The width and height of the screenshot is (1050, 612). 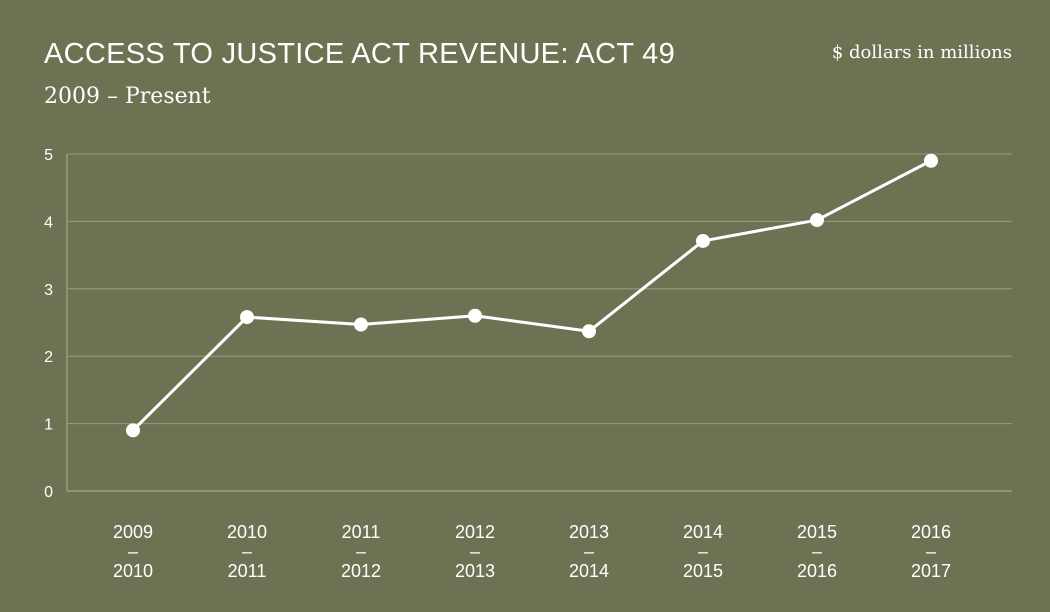 What do you see at coordinates (48, 357) in the screenshot?
I see `y-tick-label: 2` at bounding box center [48, 357].